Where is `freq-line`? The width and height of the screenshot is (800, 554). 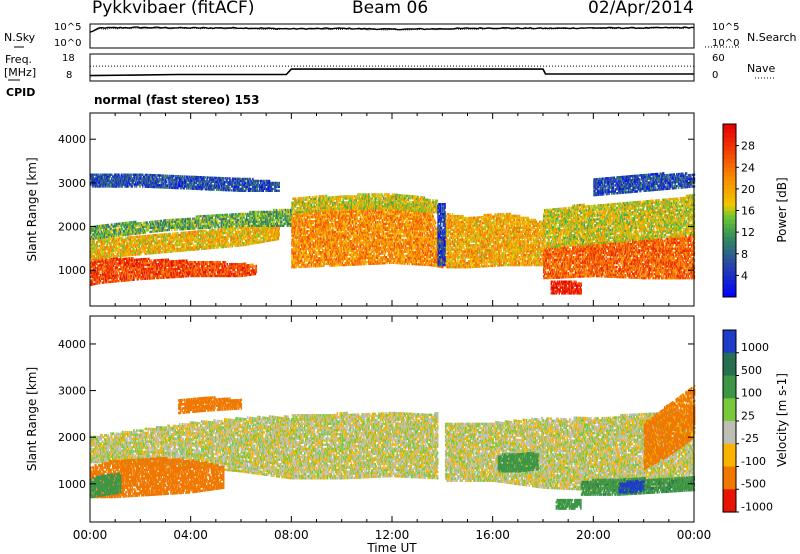 freq-line is located at coordinates (392, 72).